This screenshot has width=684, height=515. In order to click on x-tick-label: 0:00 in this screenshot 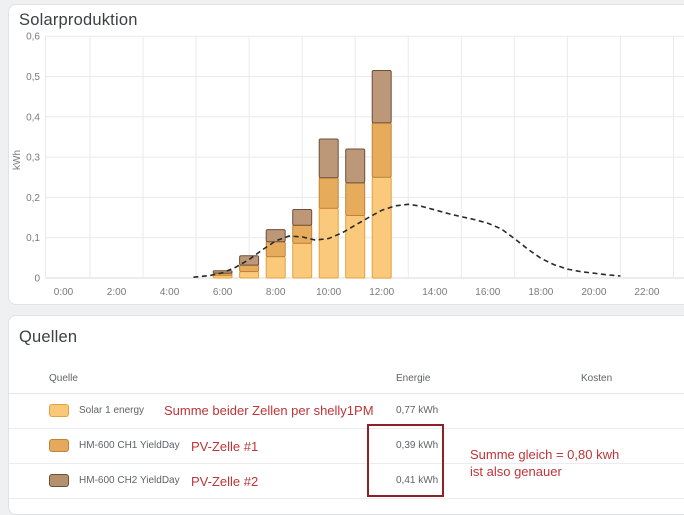, I will do `click(64, 292)`.